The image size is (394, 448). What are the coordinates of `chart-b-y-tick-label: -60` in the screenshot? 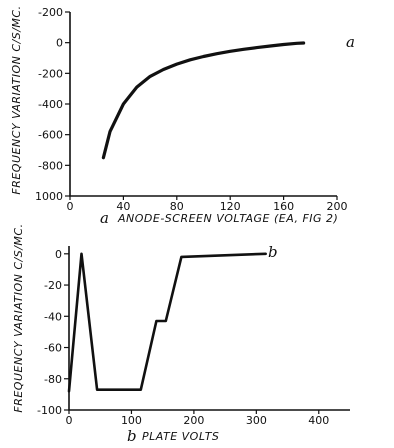 It's located at (53, 348).